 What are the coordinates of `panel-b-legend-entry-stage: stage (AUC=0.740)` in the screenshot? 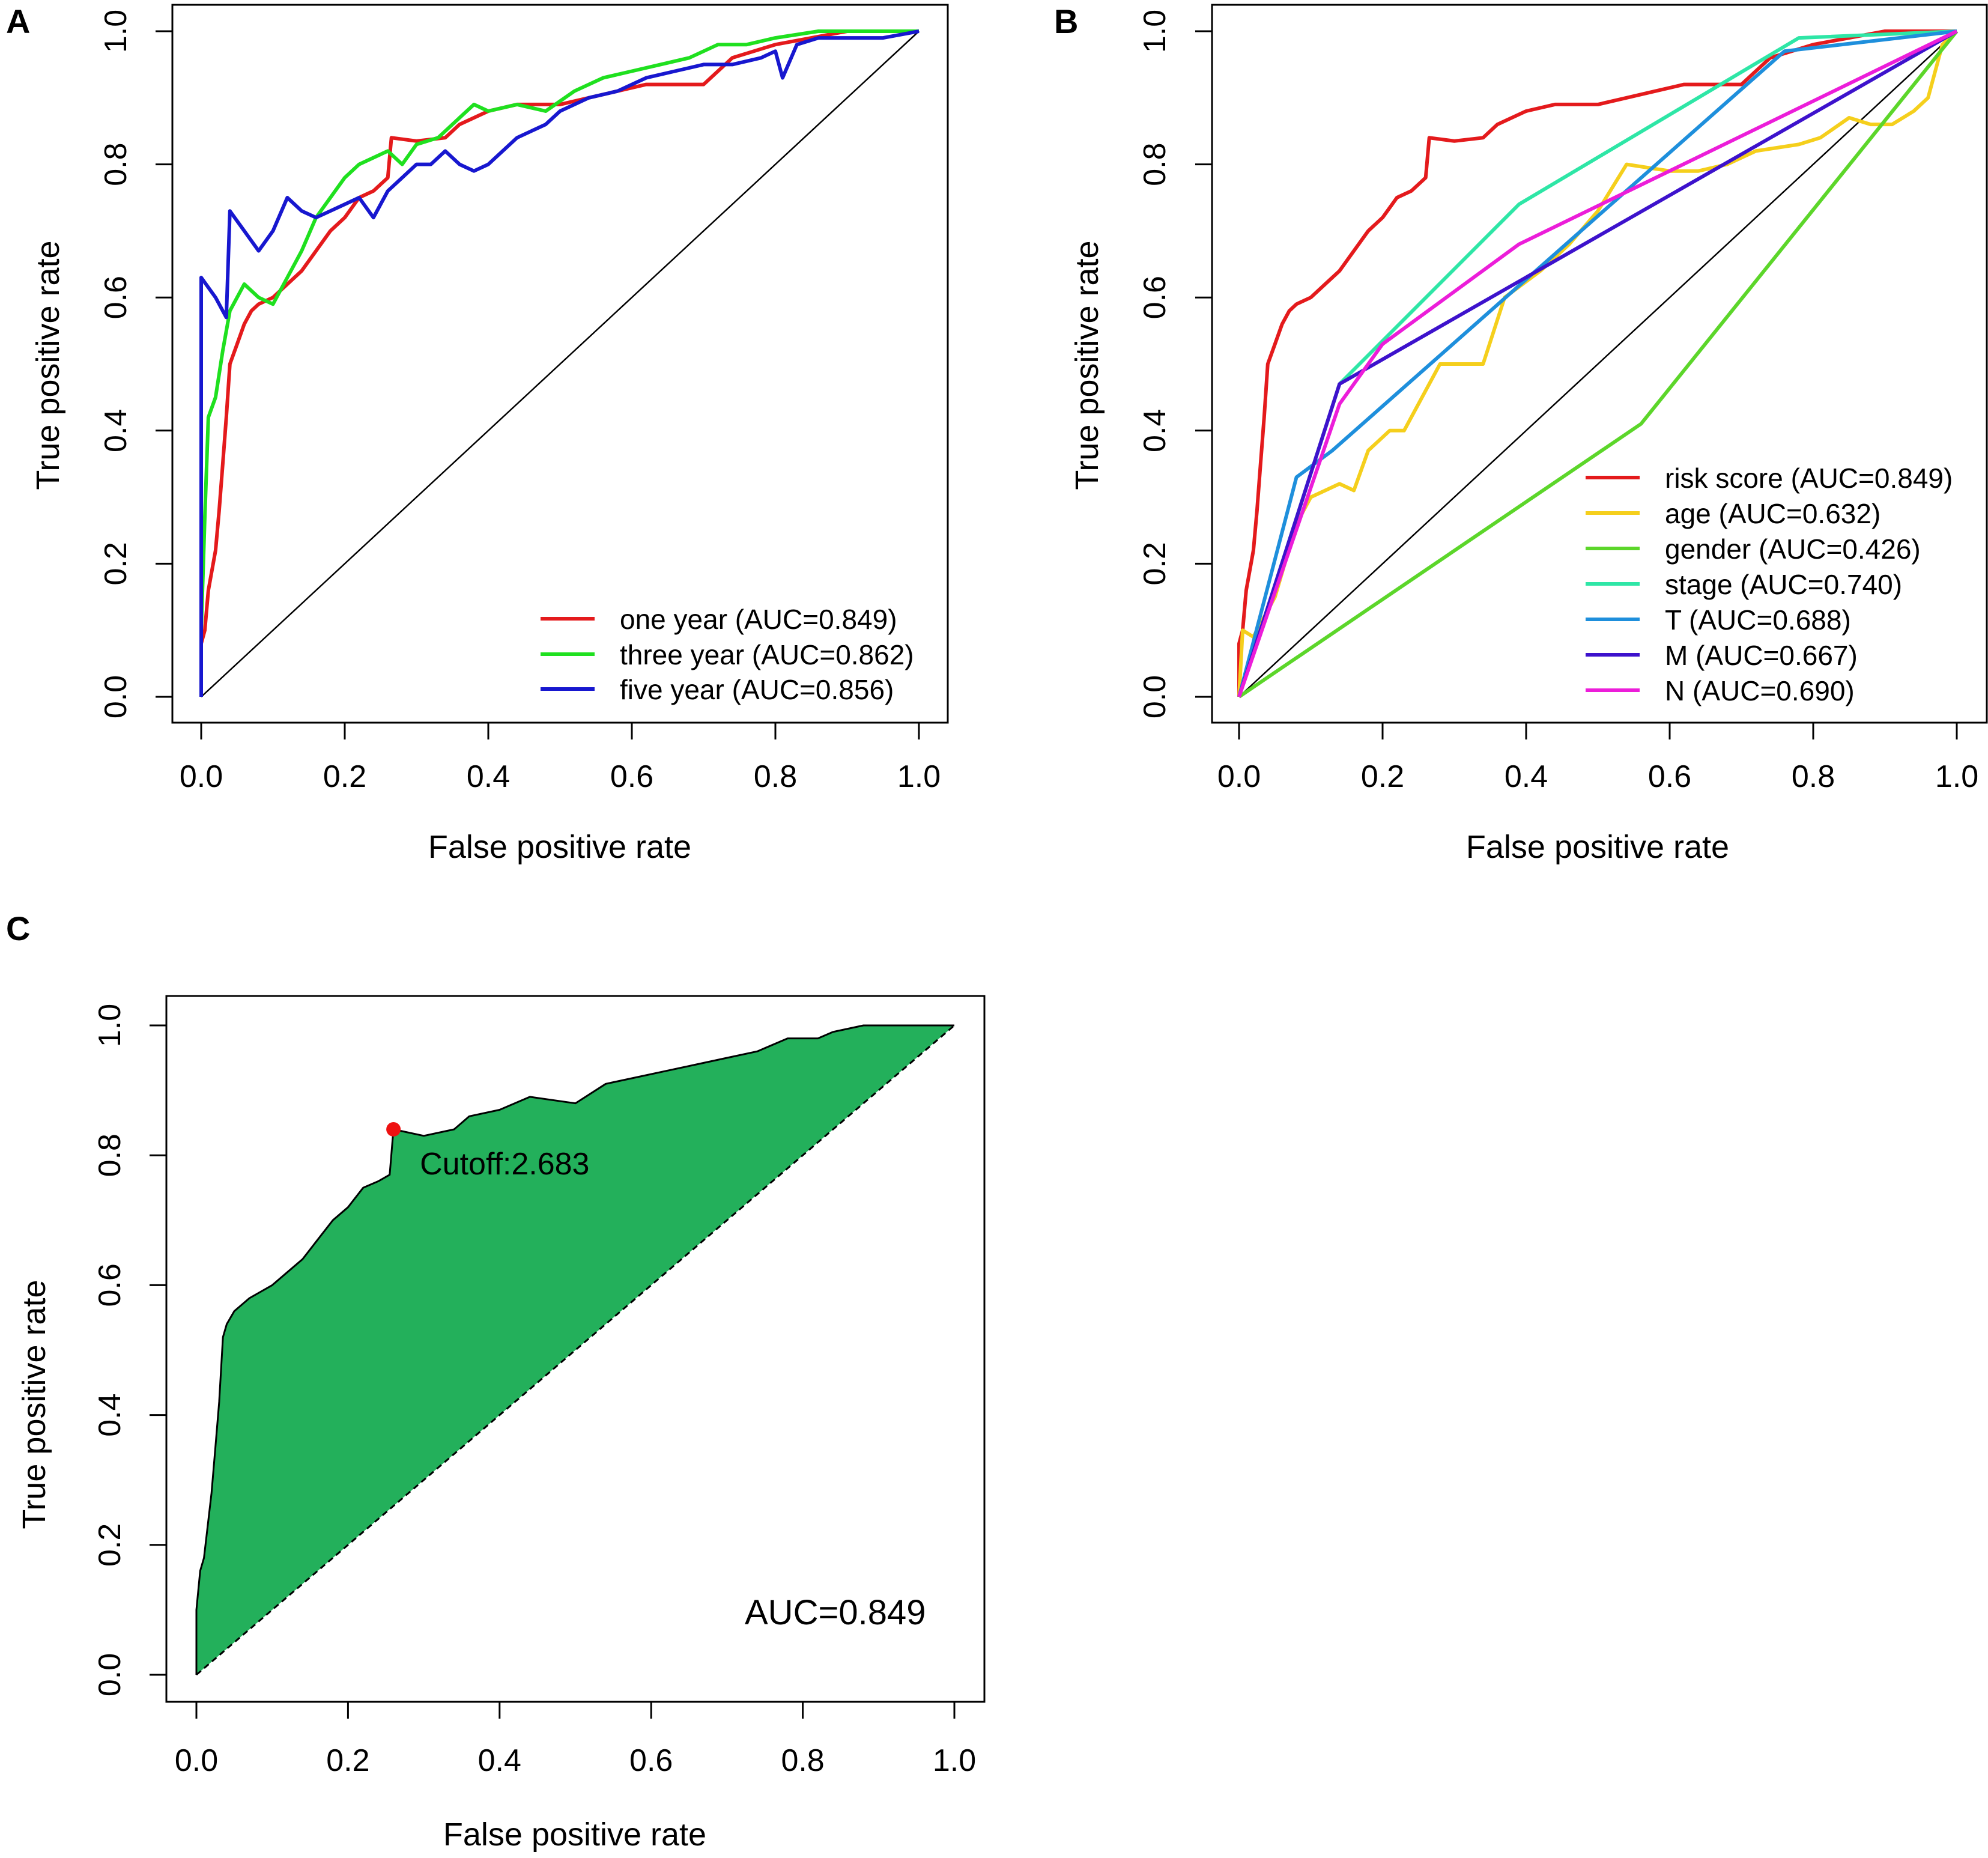 It's located at (1744, 584).